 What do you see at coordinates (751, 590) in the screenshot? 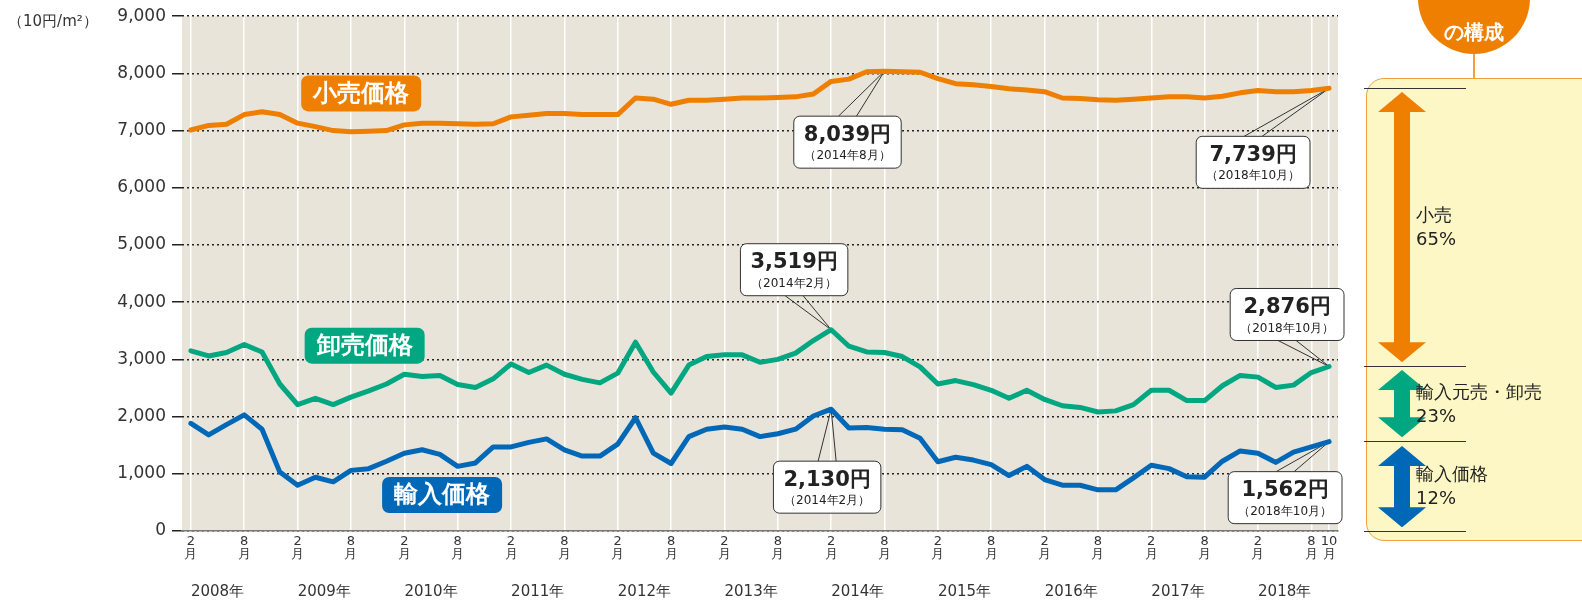
I see `x2-tick-label: 2013年` at bounding box center [751, 590].